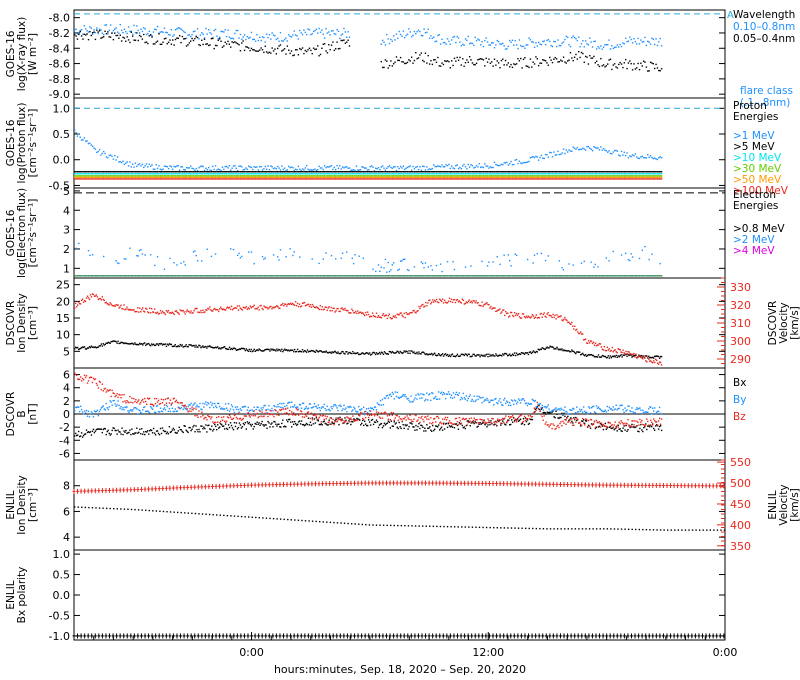 Image resolution: width=800 pixels, height=680 pixels. What do you see at coordinates (59, 94) in the screenshot?
I see `y-tick-label: -9.0` at bounding box center [59, 94].